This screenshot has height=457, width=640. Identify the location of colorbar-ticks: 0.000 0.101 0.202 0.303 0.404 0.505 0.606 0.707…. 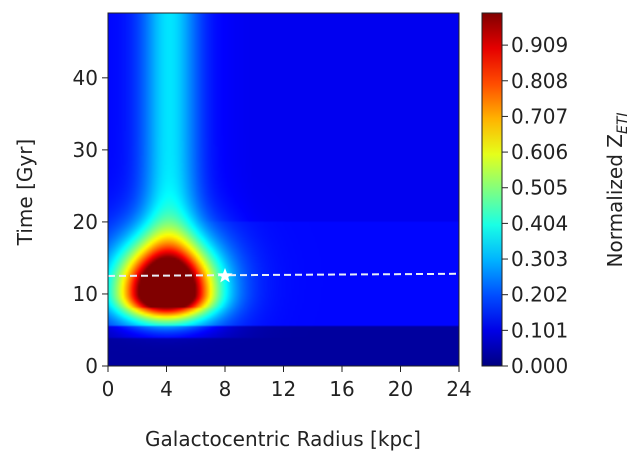
(535, 205).